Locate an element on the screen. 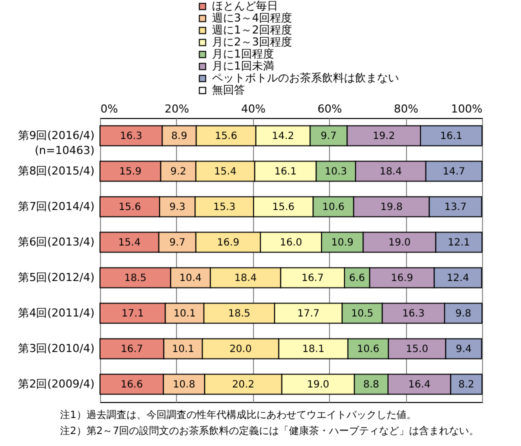 This screenshot has width=521, height=446. data-label: 16.0 is located at coordinates (291, 242).